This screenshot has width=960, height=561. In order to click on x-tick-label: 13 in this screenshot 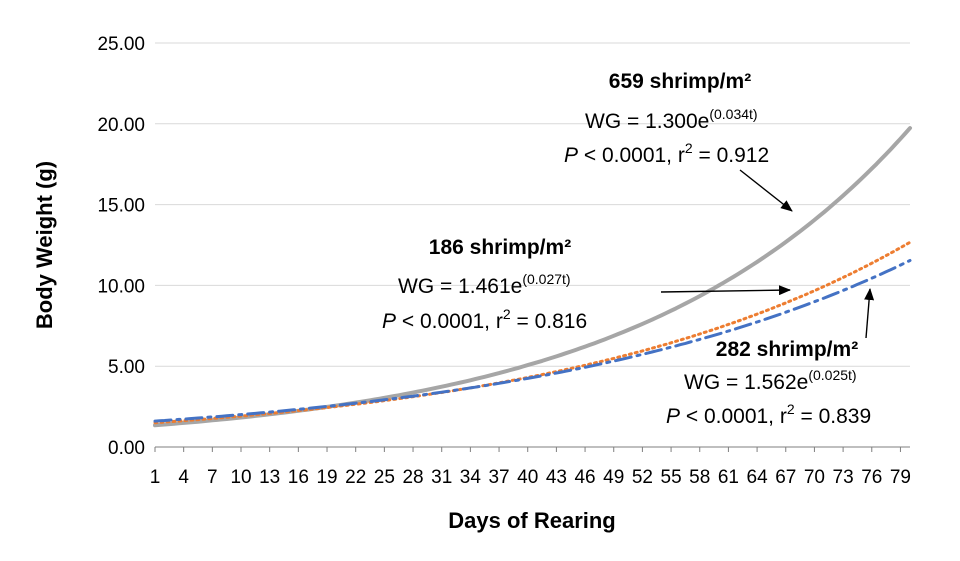, I will do `click(269, 477)`.